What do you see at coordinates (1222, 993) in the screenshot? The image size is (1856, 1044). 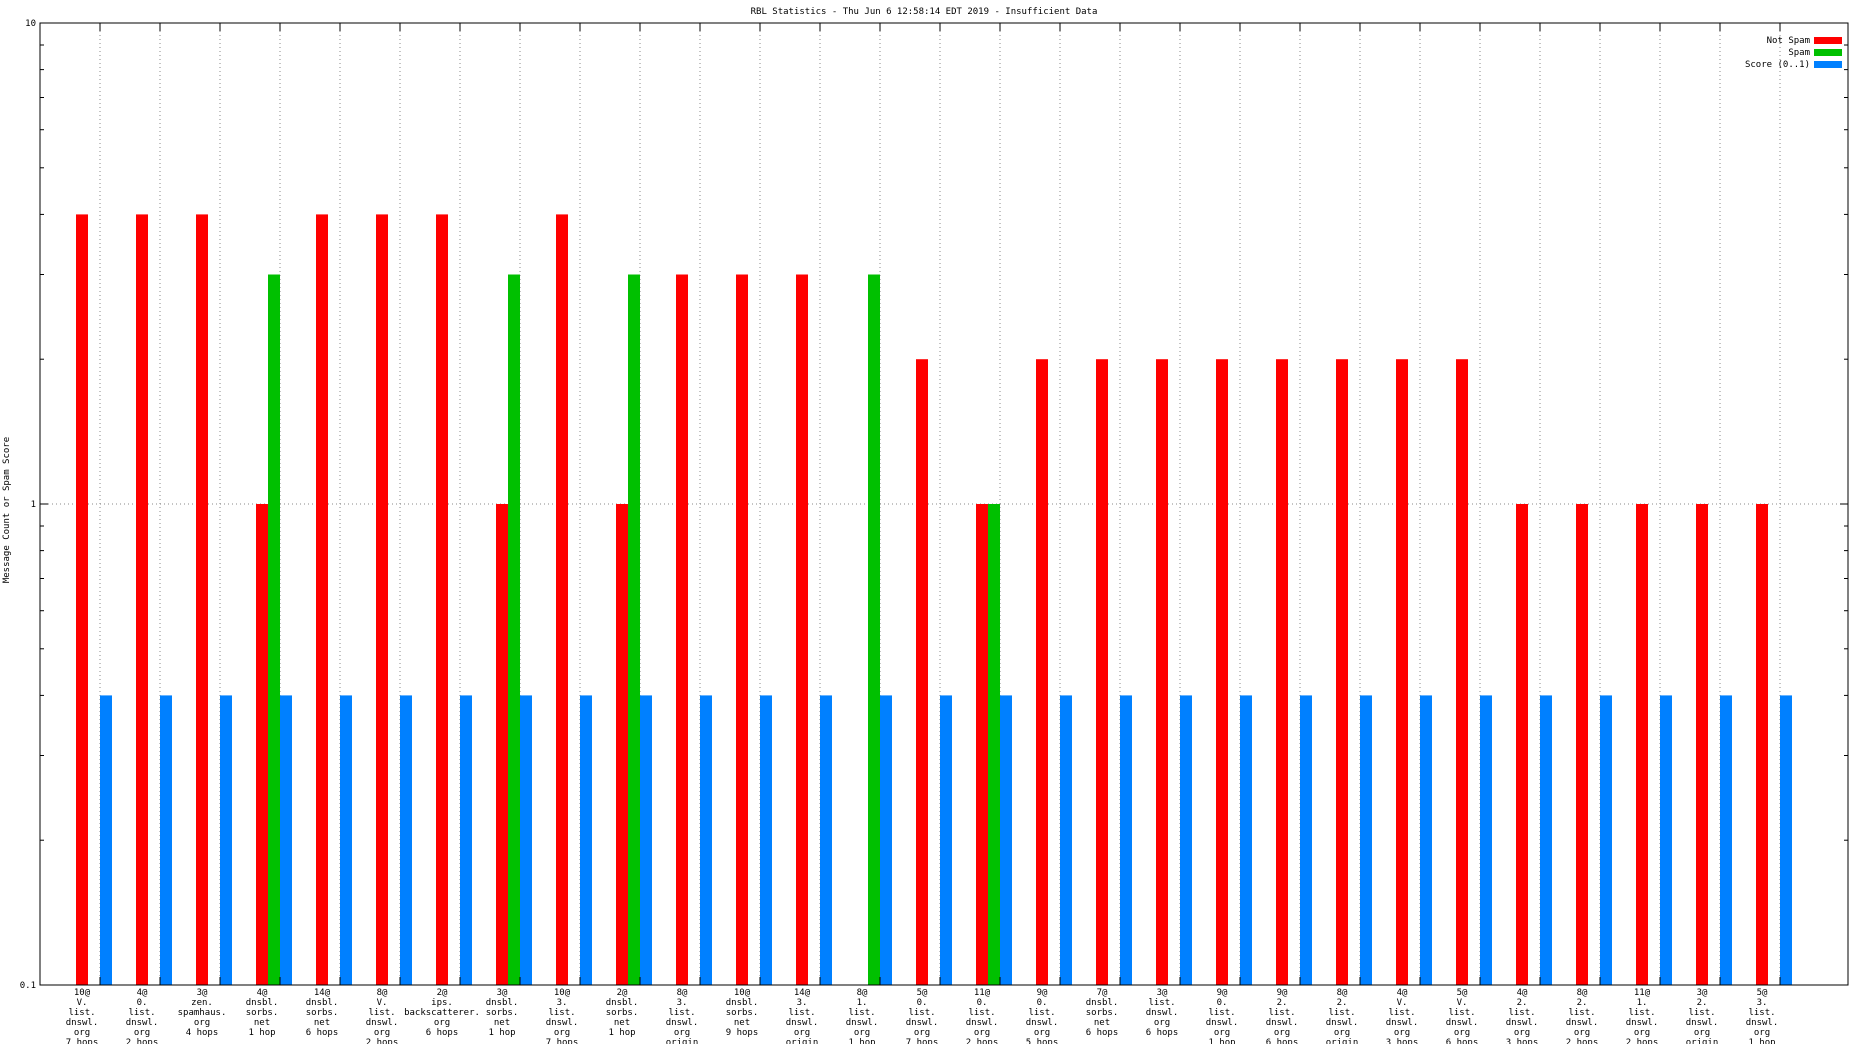 I see `x-tick-label-line: 9@` at bounding box center [1222, 993].